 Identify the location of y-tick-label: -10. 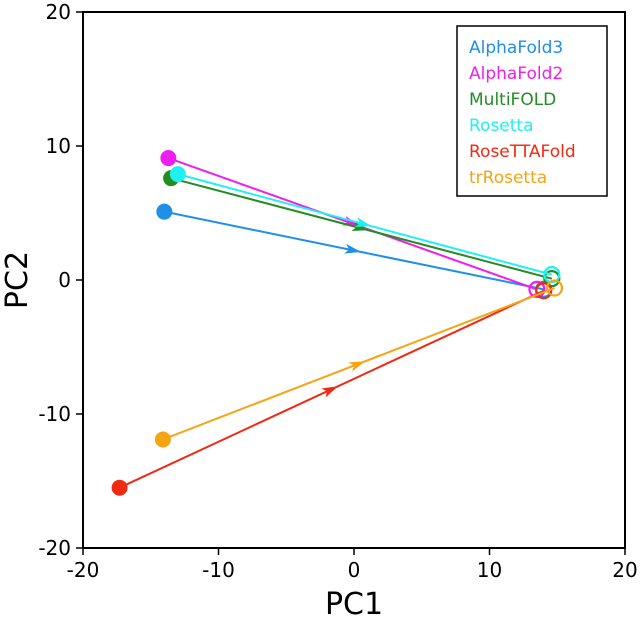
(54, 414).